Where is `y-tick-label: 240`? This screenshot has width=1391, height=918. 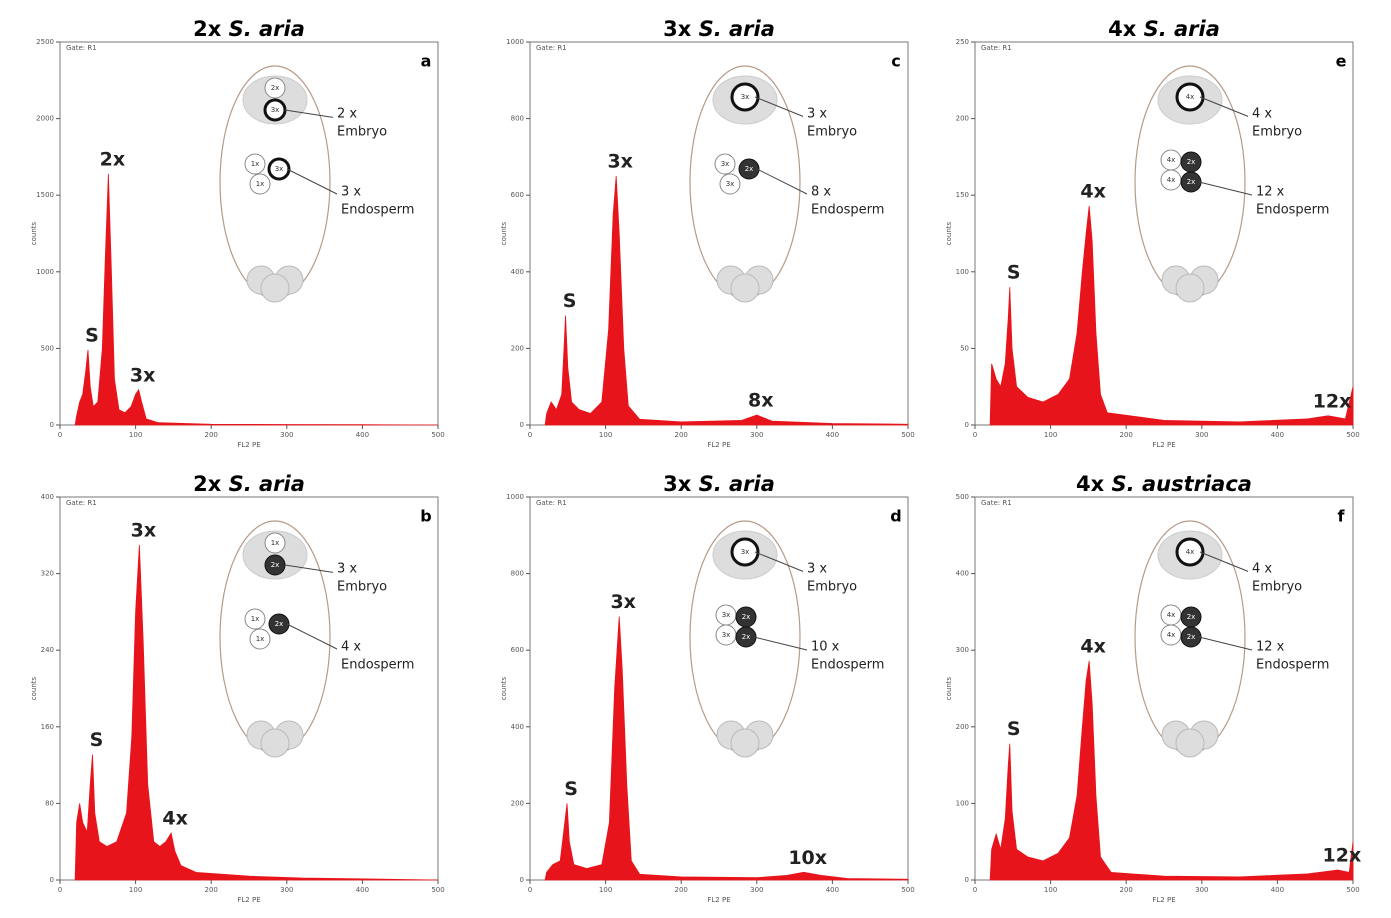
y-tick-label: 240 is located at coordinates (47, 650).